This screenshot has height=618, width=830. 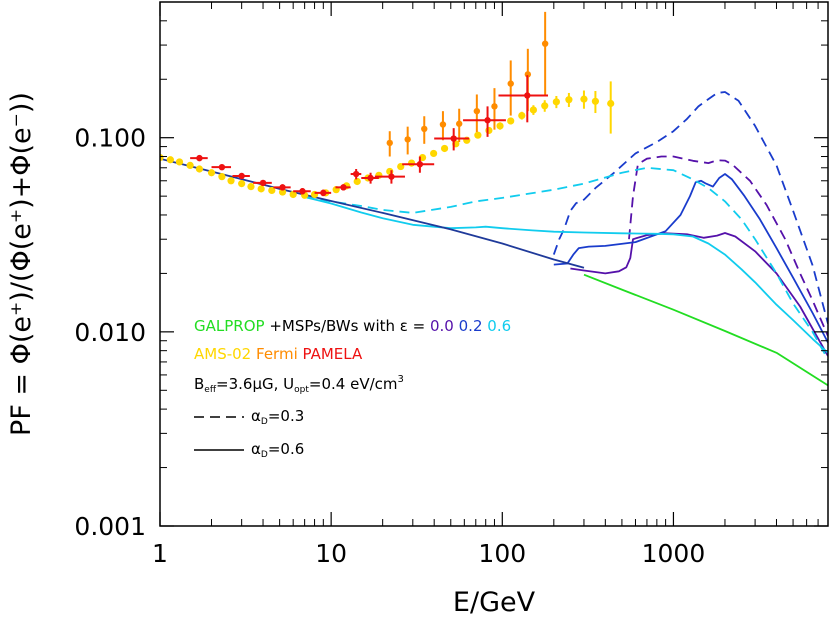 I want to click on y-axis-label: PF = Φ(e⁺)/(Φ(e⁺)+Φ(e⁻)), so click(x=21, y=264).